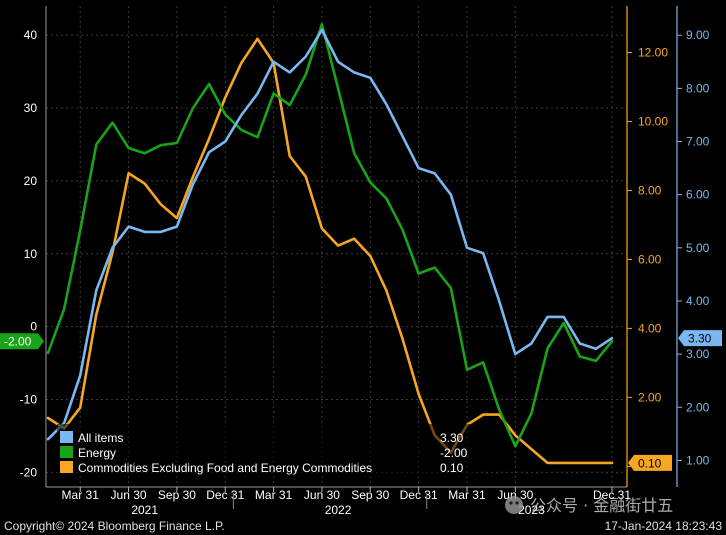 The image size is (726, 535). I want to click on y-right-tick-label: 9.00, so click(698, 35).